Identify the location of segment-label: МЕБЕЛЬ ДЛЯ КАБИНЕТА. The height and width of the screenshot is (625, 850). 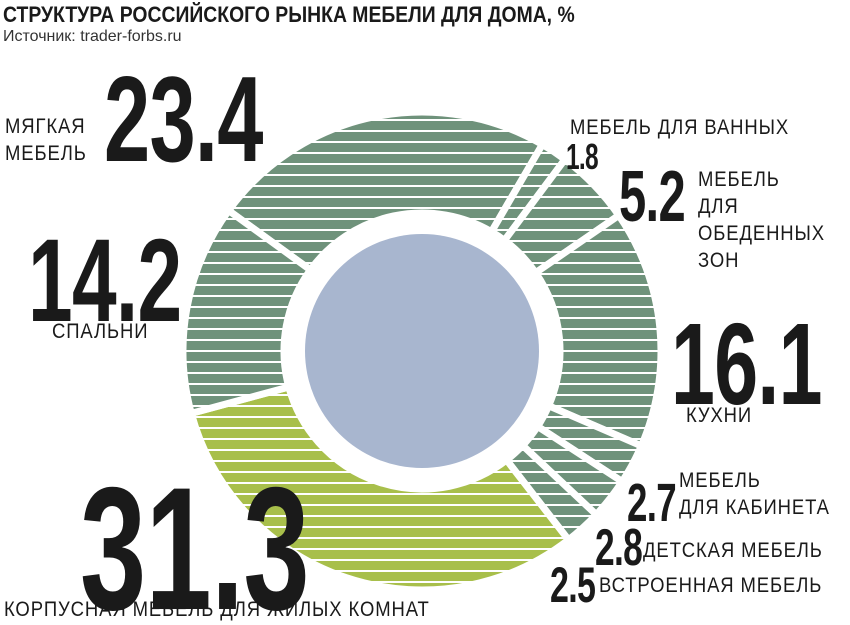
(754, 494).